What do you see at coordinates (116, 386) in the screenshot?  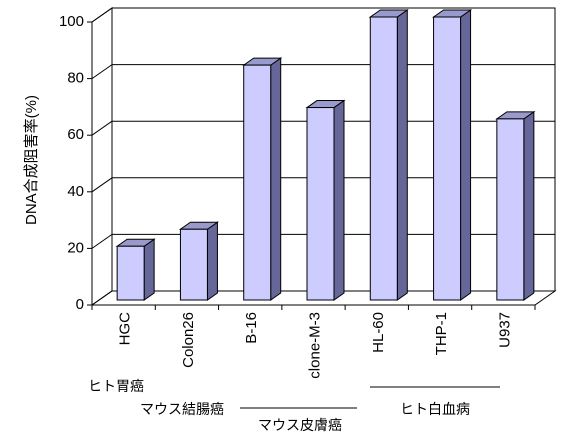 I see `group-label: ヒト胃癌` at bounding box center [116, 386].